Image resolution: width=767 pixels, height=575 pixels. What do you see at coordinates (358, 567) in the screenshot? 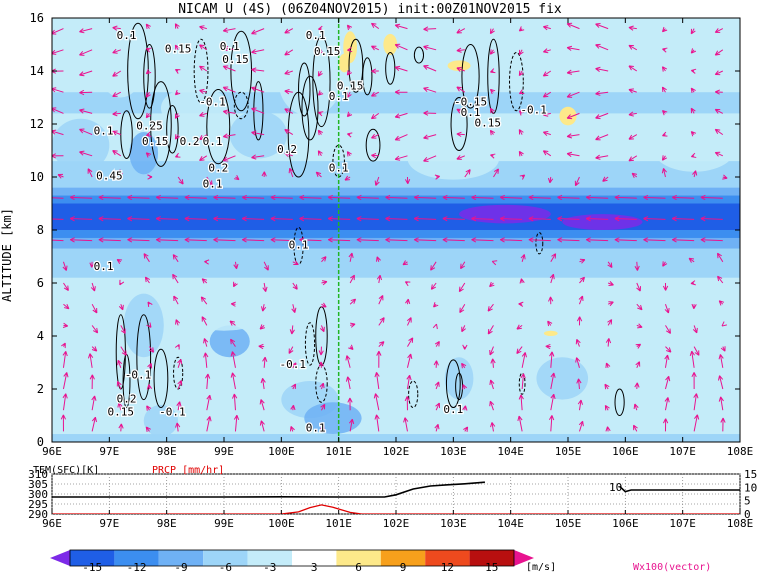
I see `colorbar-tick-label: 6` at bounding box center [358, 567].